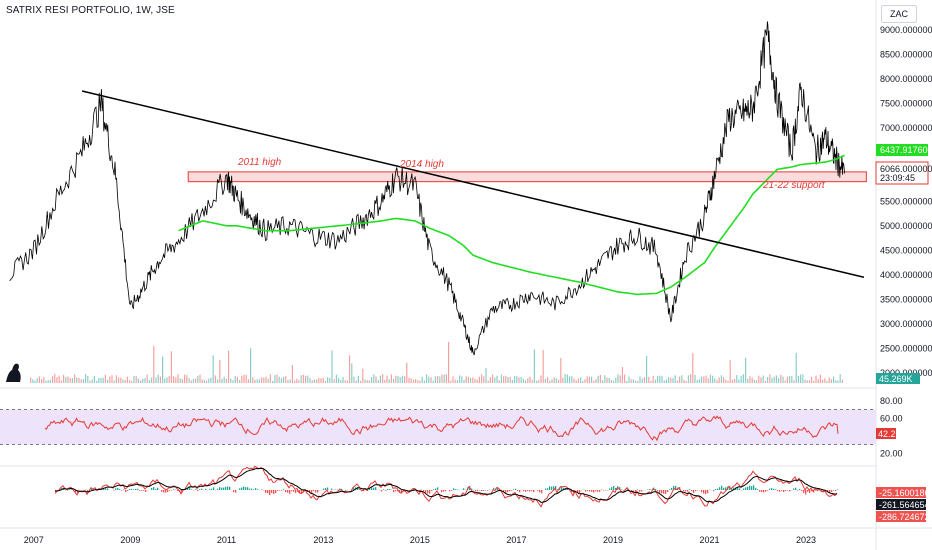 This screenshot has height=550, width=932. I want to click on svg-text: 6437.9176000, so click(906, 150).